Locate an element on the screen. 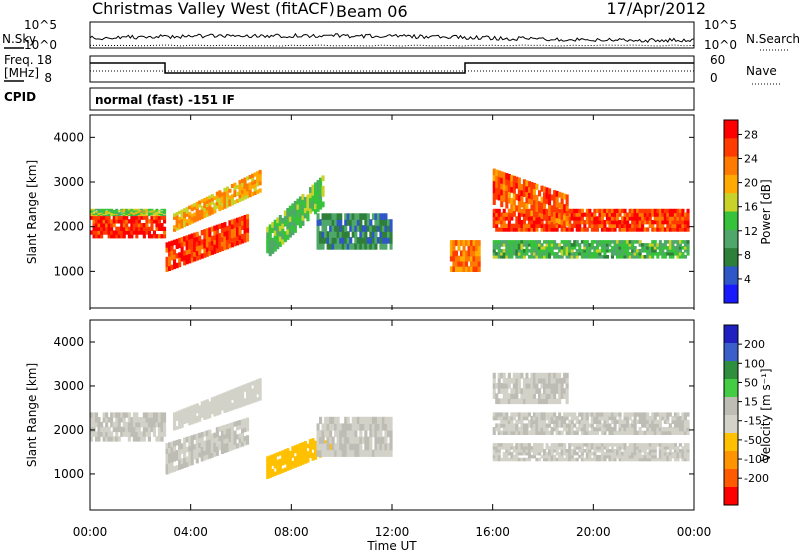  x-axis-label: Time UT is located at coordinates (391, 546).